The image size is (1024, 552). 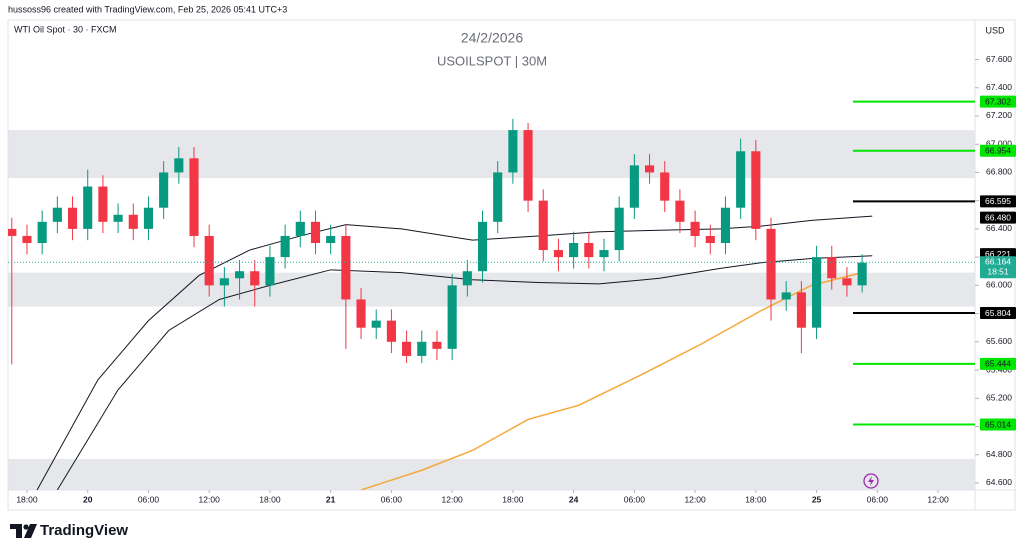 What do you see at coordinates (574, 499) in the screenshot?
I see `x-tick-label: 24` at bounding box center [574, 499].